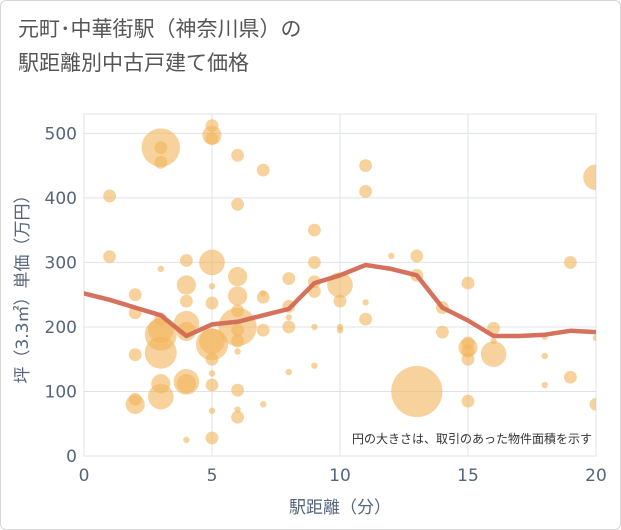 Image resolution: width=621 pixels, height=530 pixels. Describe the element at coordinates (23, 284) in the screenshot. I see `y-axis-label: 坪（3.3㎡）単価（万円）` at that location.